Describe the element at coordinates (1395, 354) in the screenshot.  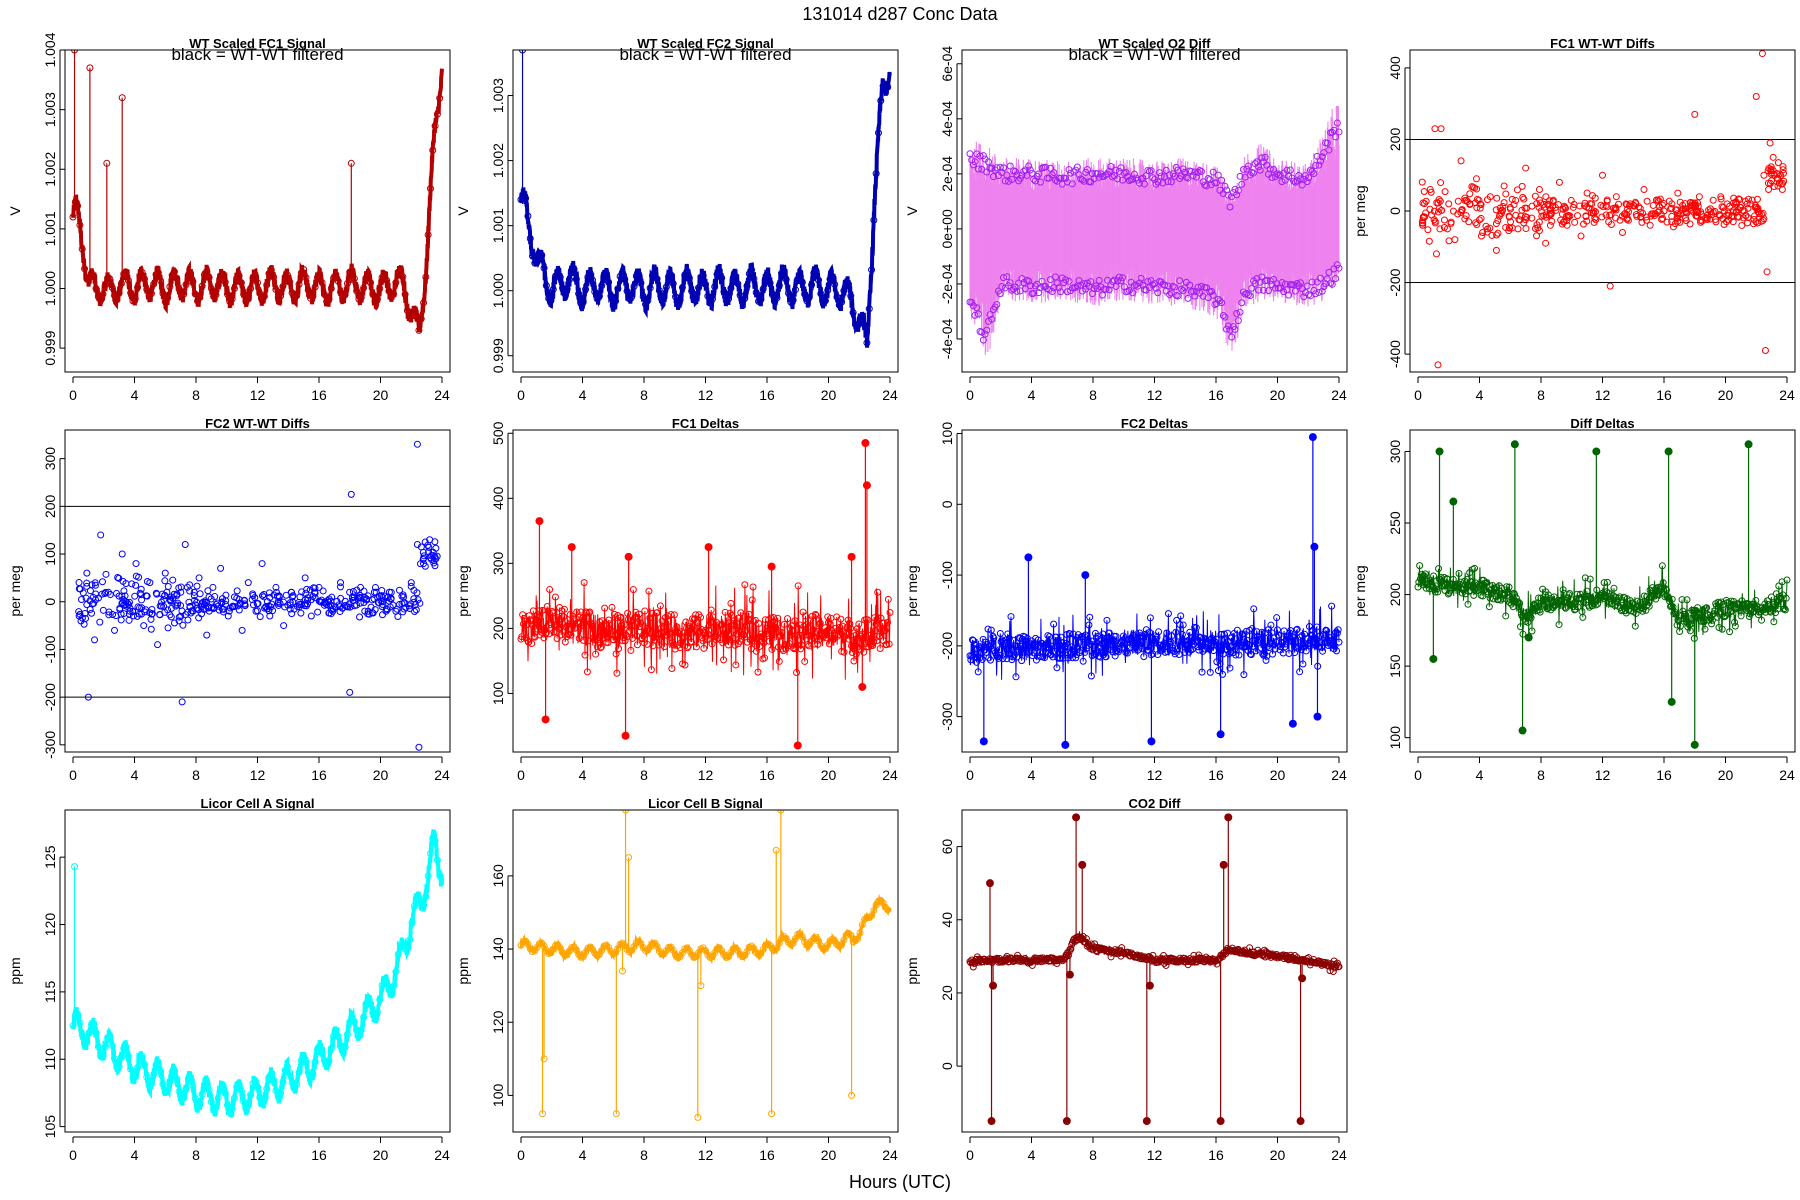
I see `y-tick-label: -400` at that location.